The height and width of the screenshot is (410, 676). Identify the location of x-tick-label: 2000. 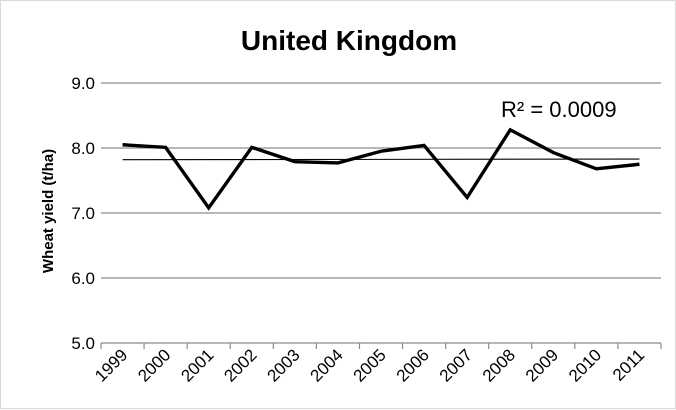
(154, 365).